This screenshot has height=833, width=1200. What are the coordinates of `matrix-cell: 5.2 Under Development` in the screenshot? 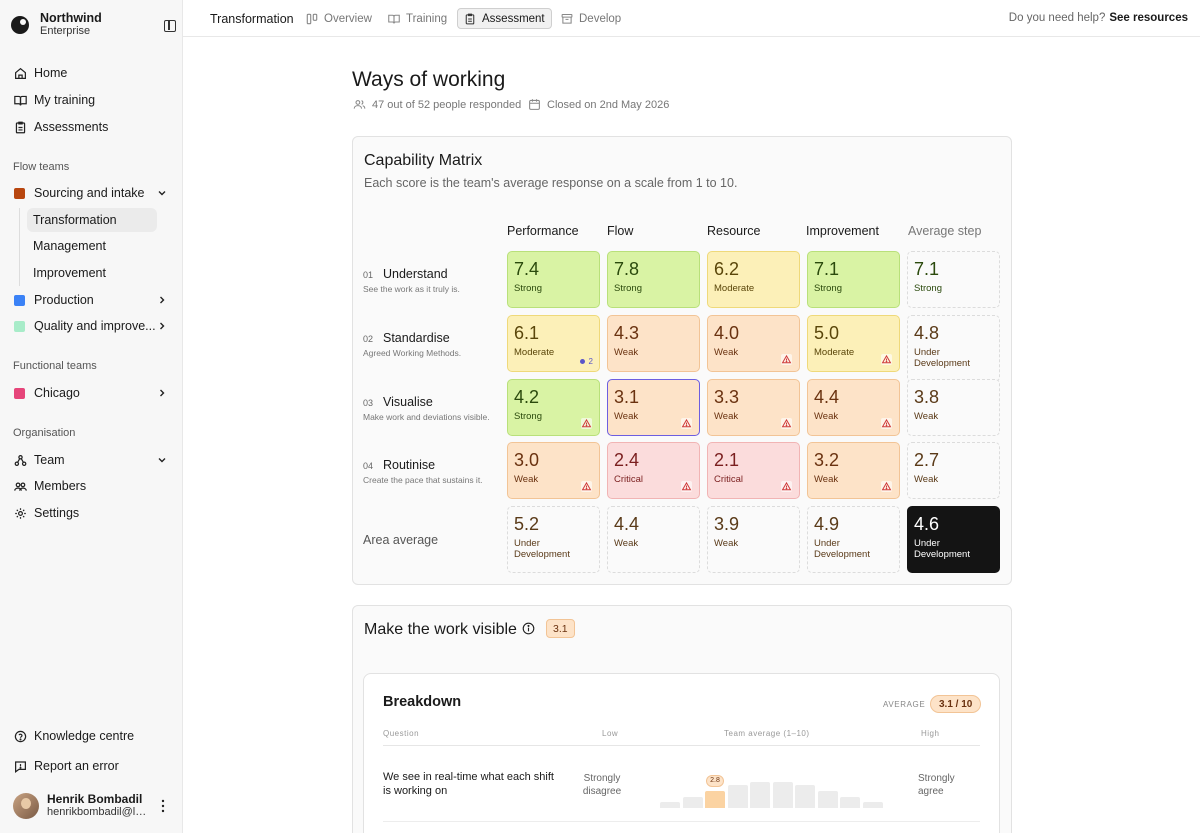 It's located at (553, 539).